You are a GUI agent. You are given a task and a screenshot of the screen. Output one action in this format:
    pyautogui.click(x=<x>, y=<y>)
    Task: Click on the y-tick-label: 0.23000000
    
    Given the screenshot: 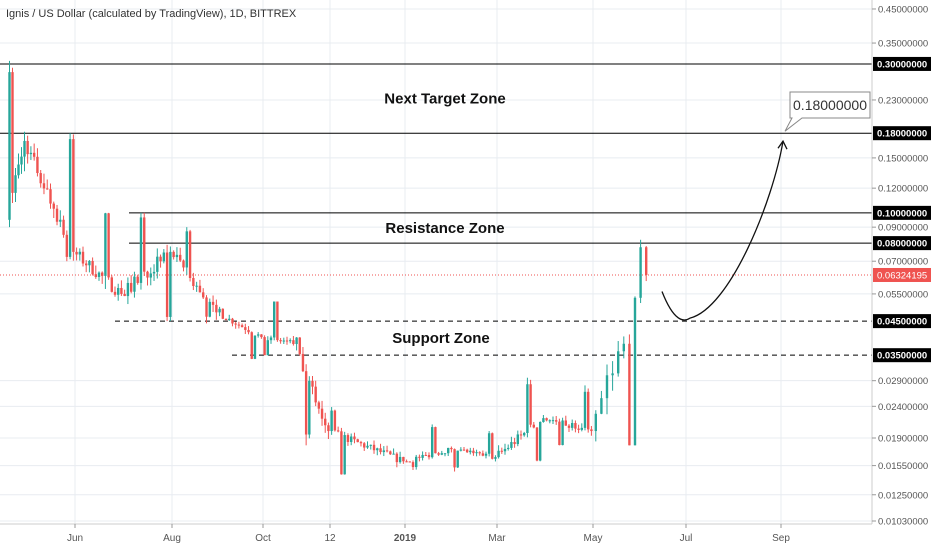 What is the action you would take?
    pyautogui.click(x=903, y=100)
    